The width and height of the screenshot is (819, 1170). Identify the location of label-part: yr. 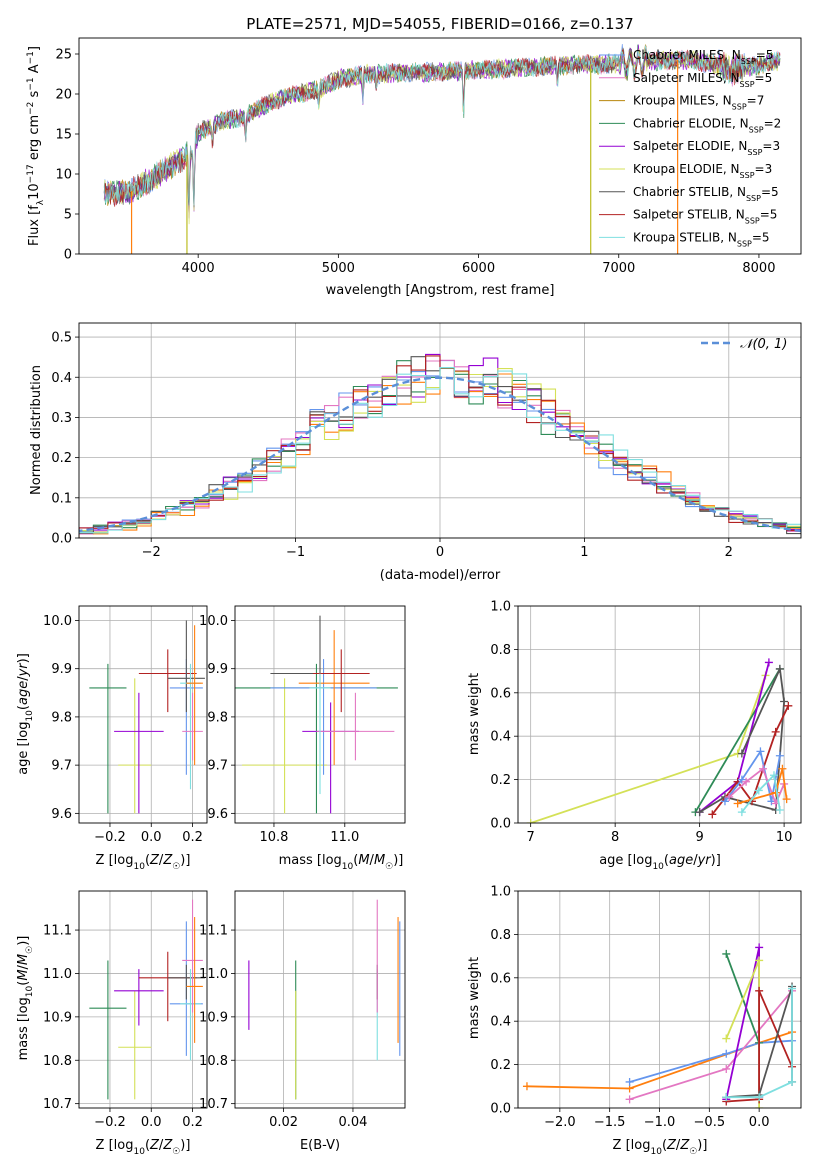
(705, 860).